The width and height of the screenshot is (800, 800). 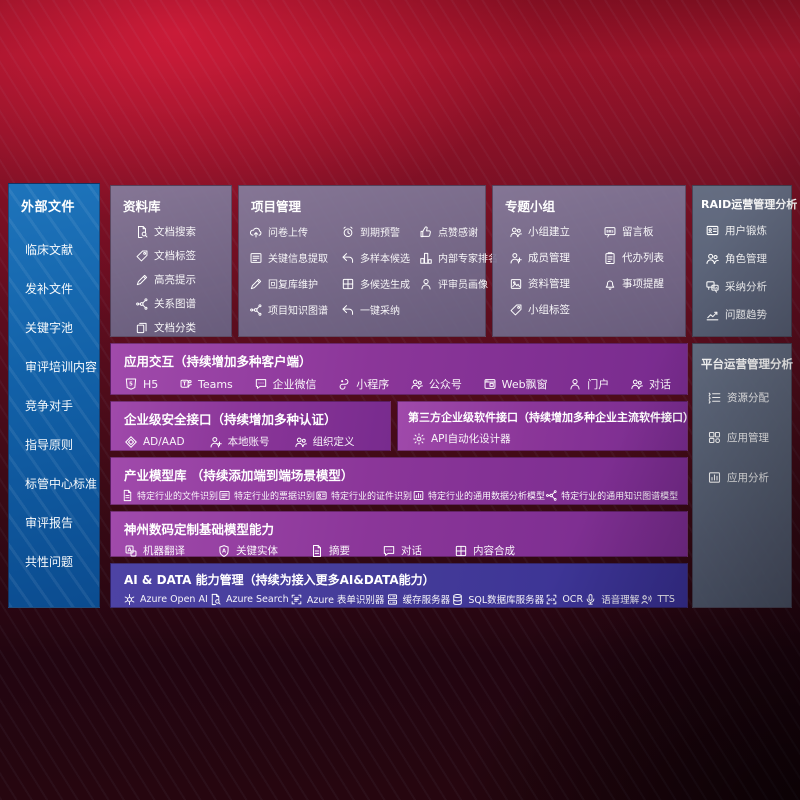 What do you see at coordinates (516, 258) in the screenshot?
I see `person-add-icon` at bounding box center [516, 258].